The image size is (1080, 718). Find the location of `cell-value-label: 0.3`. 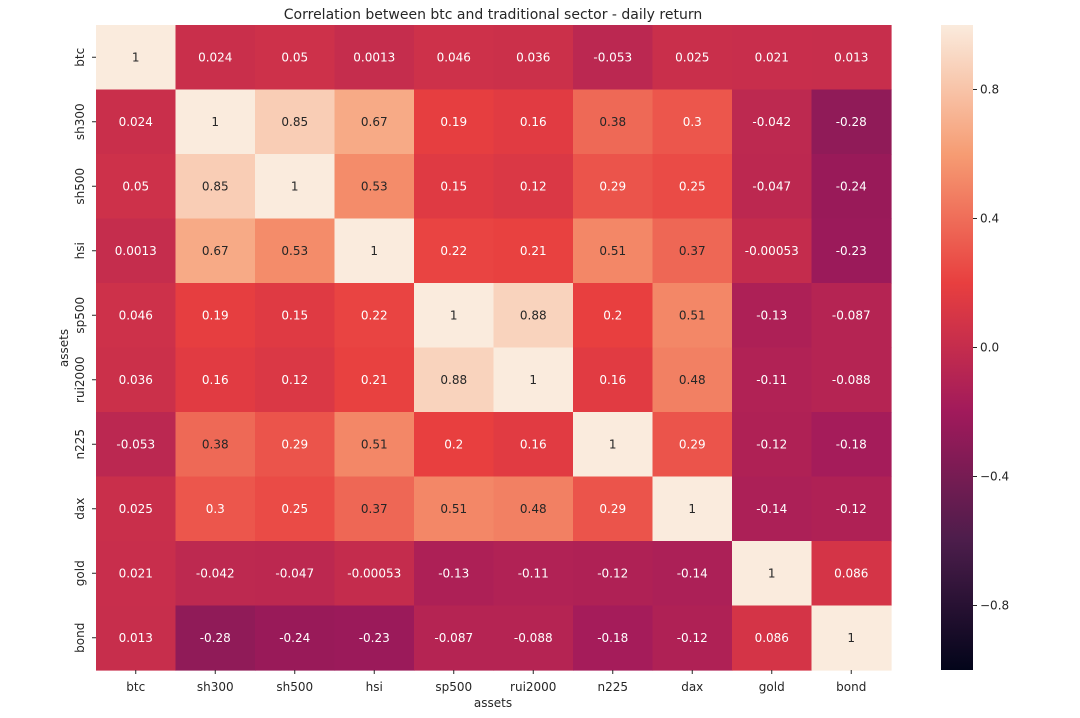

cell-value-label: 0.3 is located at coordinates (692, 122).